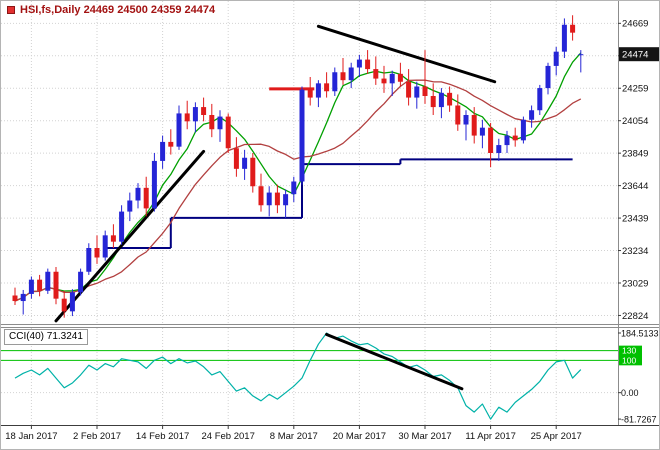 Image resolution: width=660 pixels, height=450 pixels. What do you see at coordinates (490, 436) in the screenshot?
I see `svg-text: 11 Apr 2017` at bounding box center [490, 436].